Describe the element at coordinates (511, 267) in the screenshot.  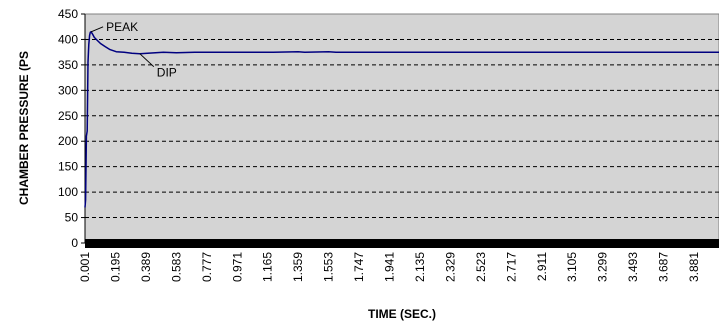
I see `x-tick-label: 2.717` at that location.